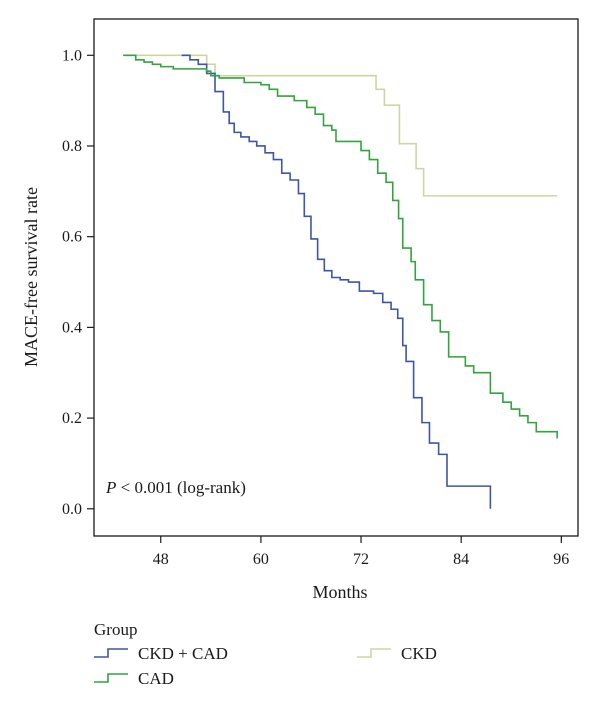  Describe the element at coordinates (72, 55) in the screenshot. I see `y-tick-label: 1.0` at that location.